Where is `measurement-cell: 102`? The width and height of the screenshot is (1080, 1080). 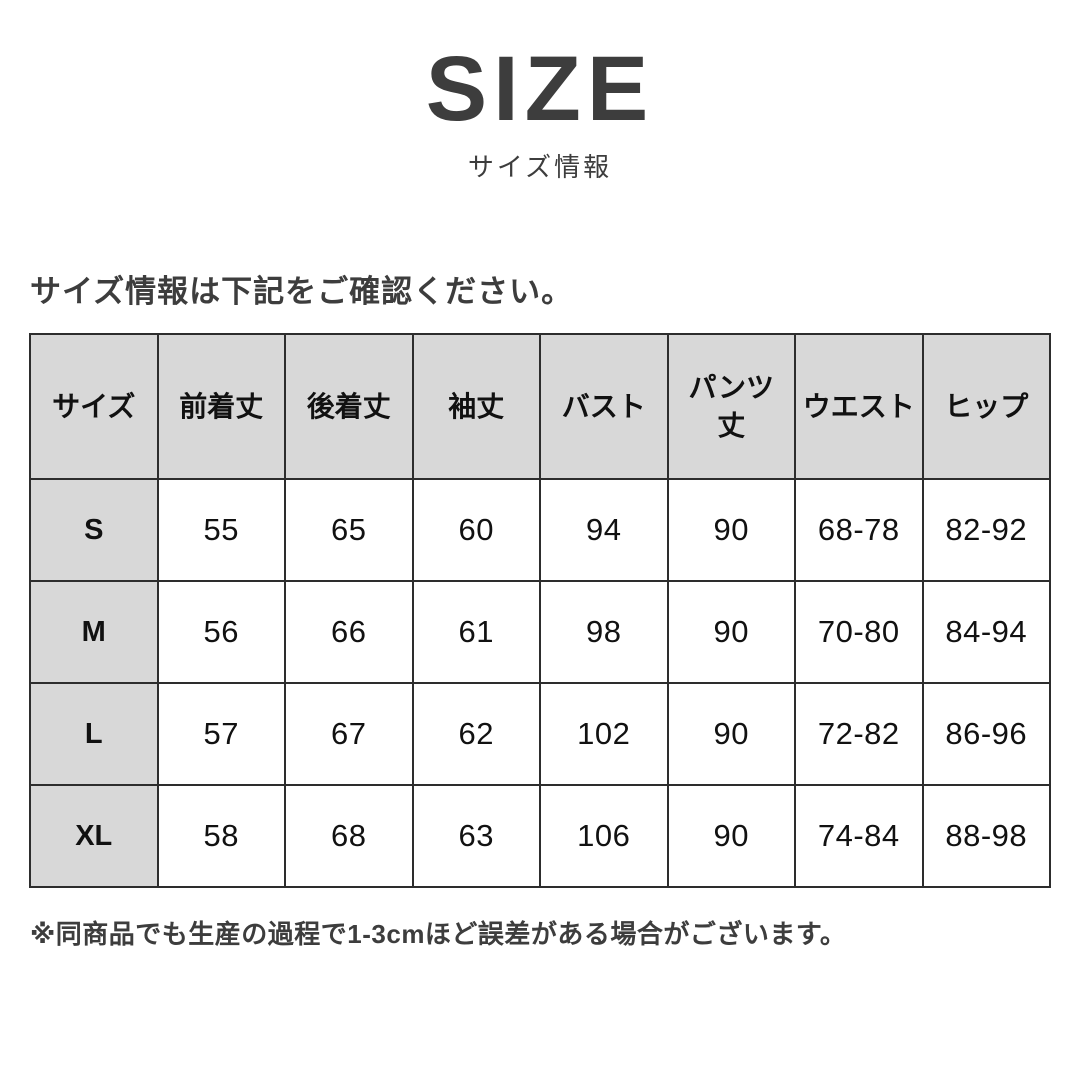
measurement-cell: 102 is located at coordinates (604, 734).